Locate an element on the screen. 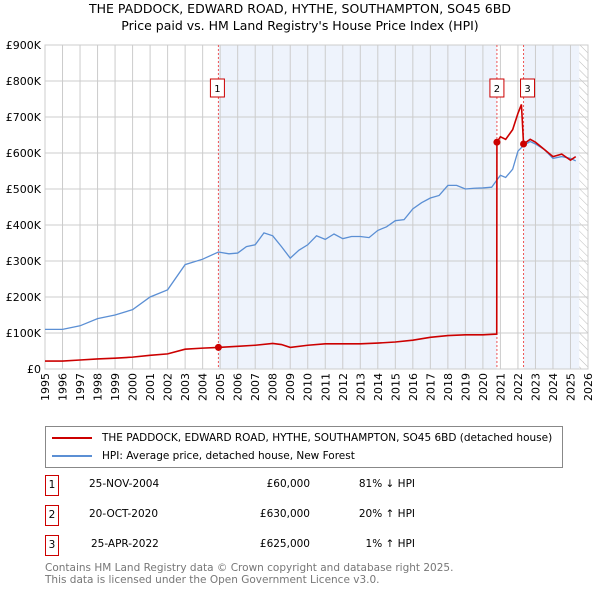 This screenshot has height=590, width=600. x-tick-label: 2002 is located at coordinates (168, 387).